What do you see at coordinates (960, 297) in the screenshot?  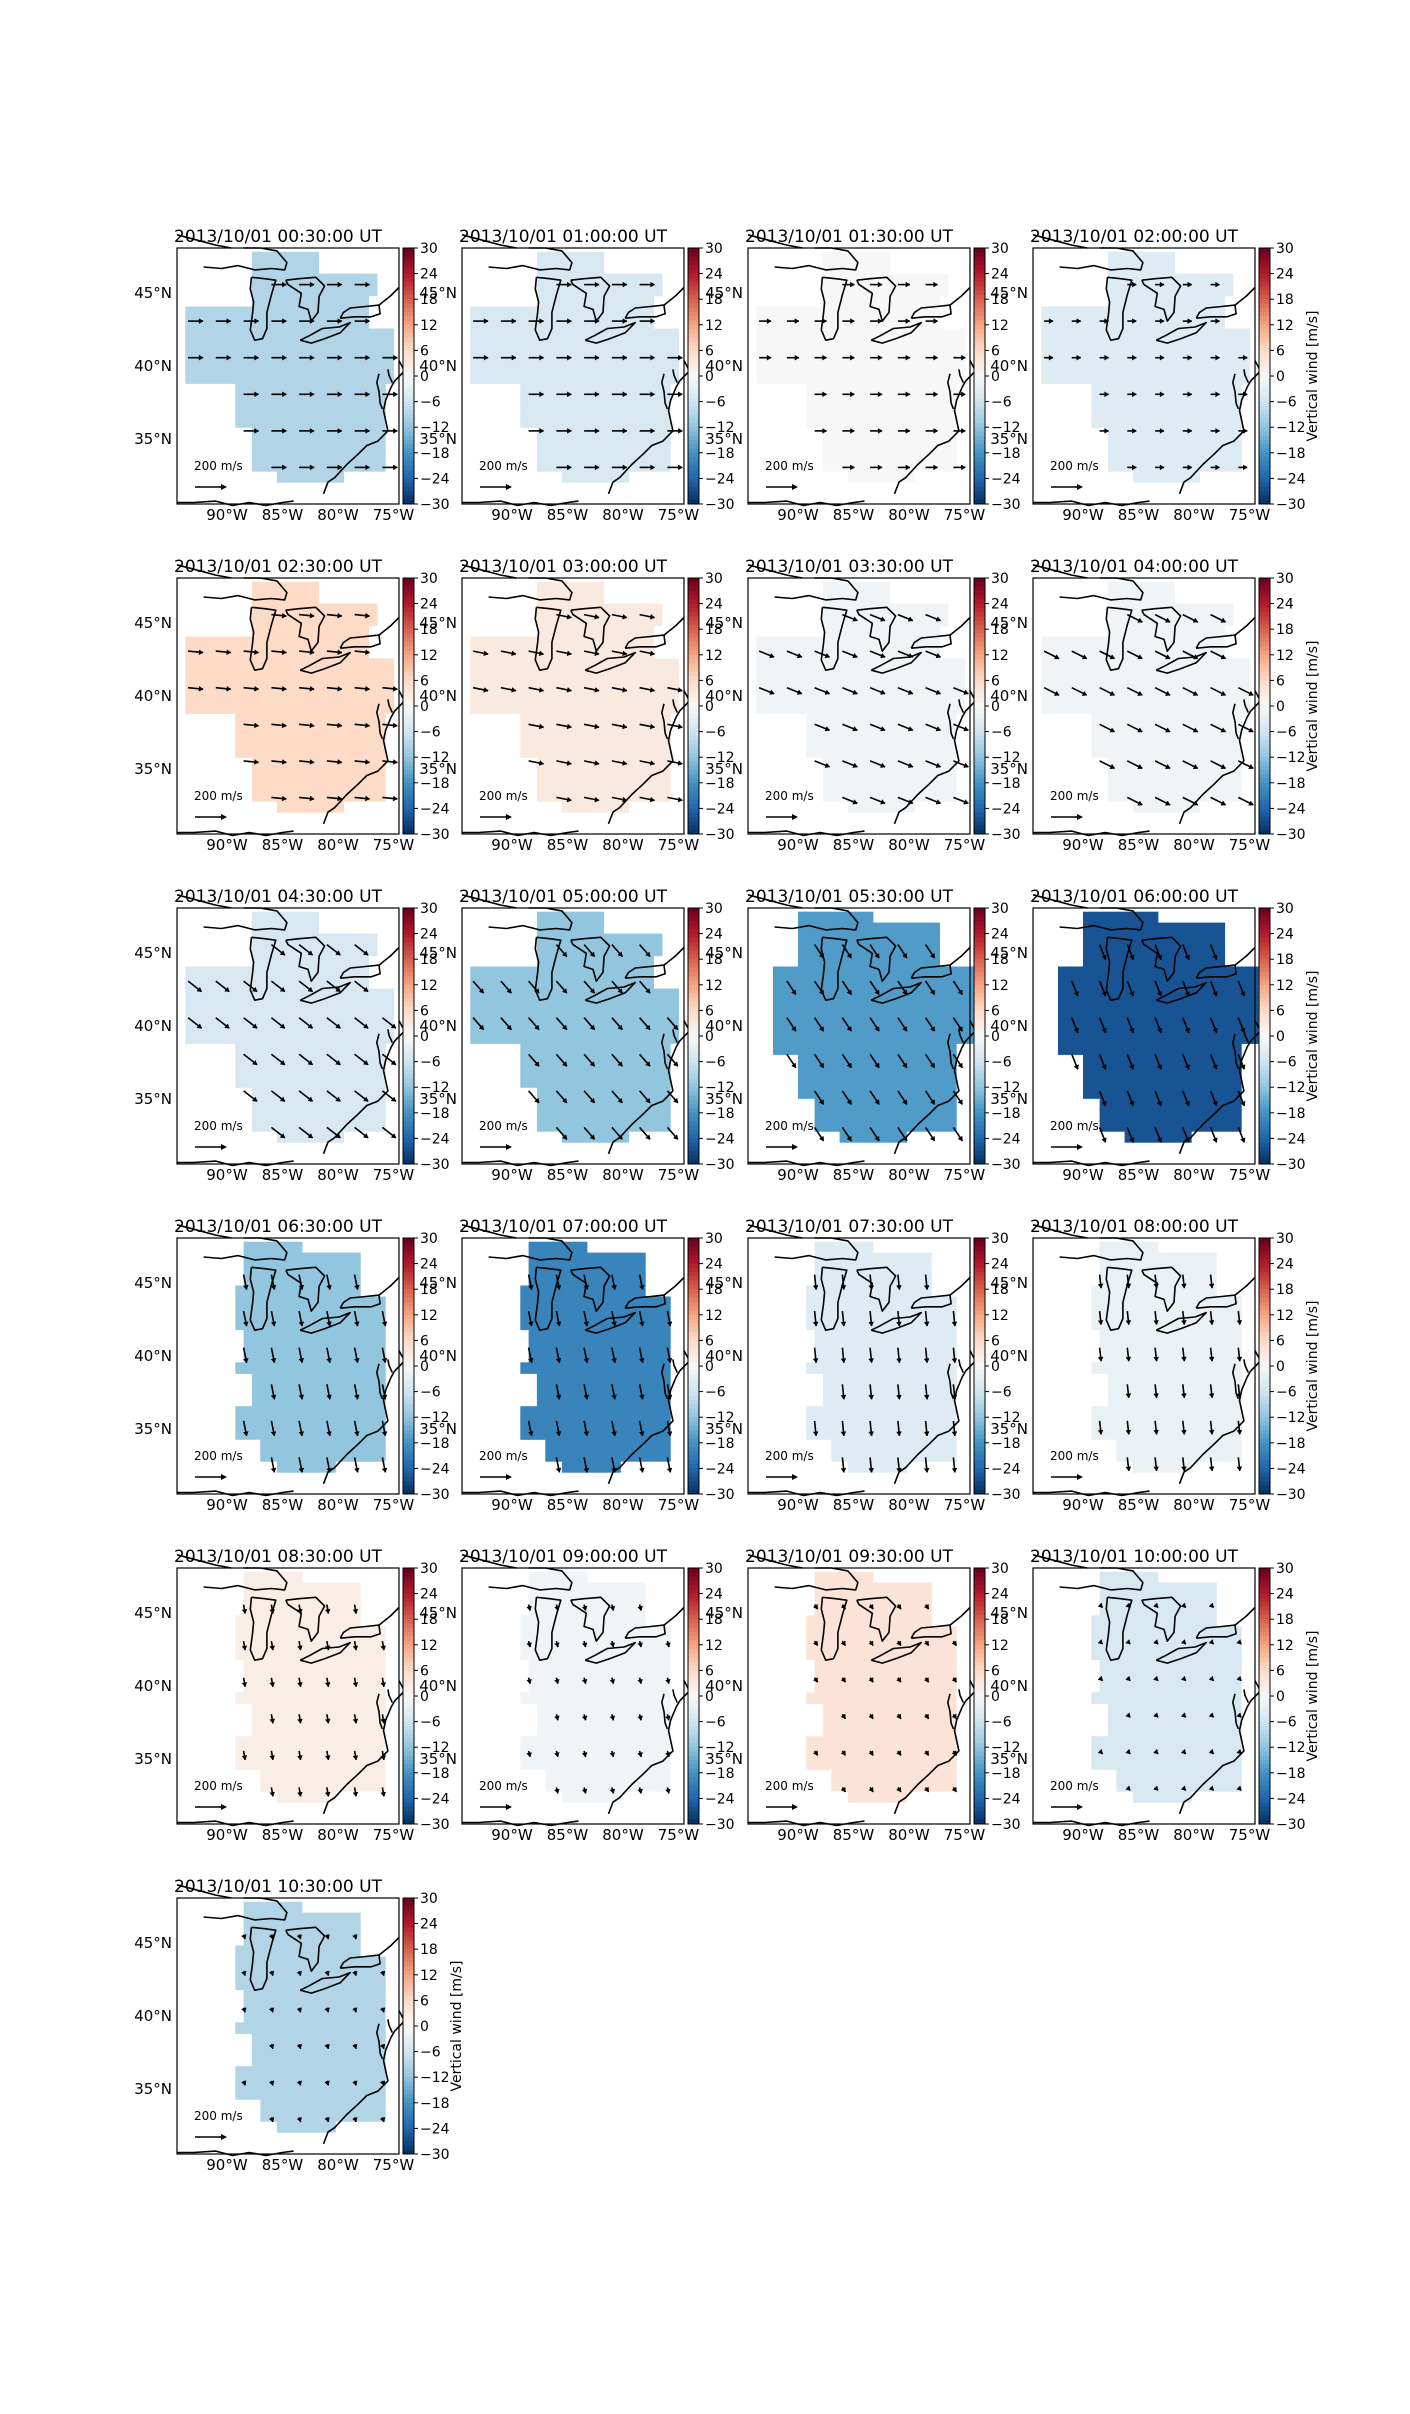 I see `coastline-stLawrence` at bounding box center [960, 297].